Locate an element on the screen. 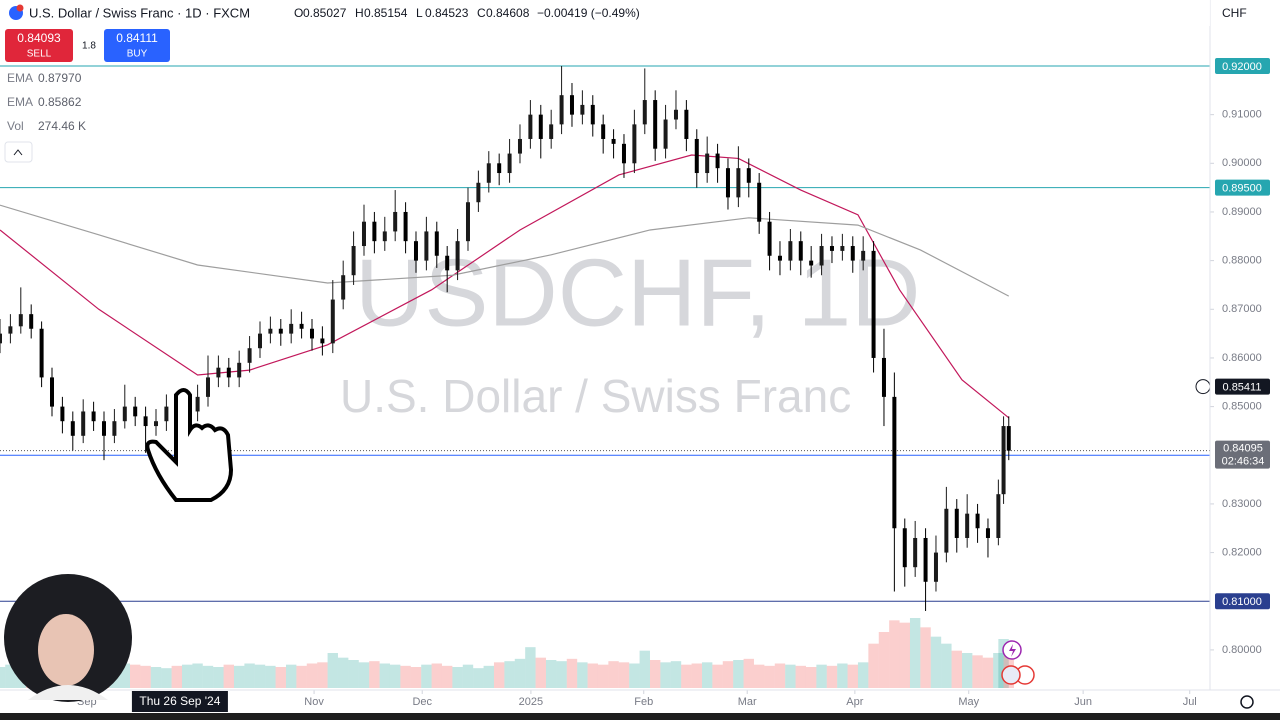 Image resolution: width=1280 pixels, height=720 pixels. x-tick-label: Feb is located at coordinates (643, 702).